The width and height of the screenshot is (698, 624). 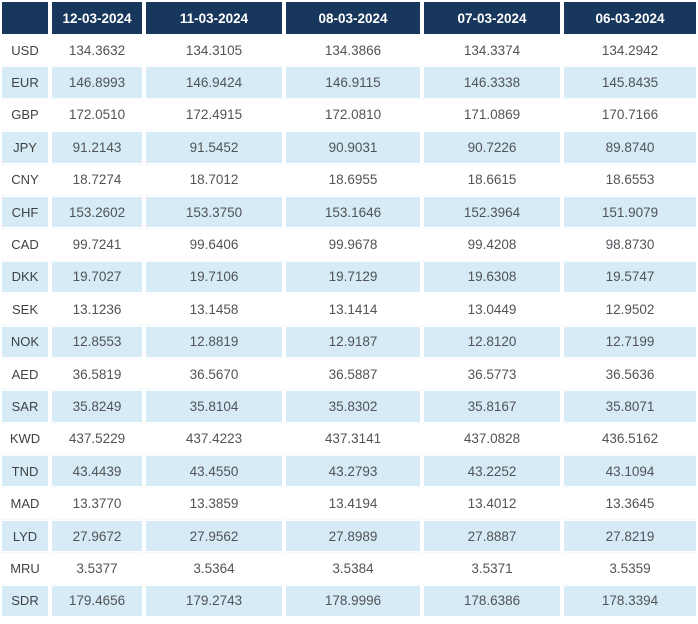 I want to click on rate-value-cell: 13.3770, so click(x=95, y=503).